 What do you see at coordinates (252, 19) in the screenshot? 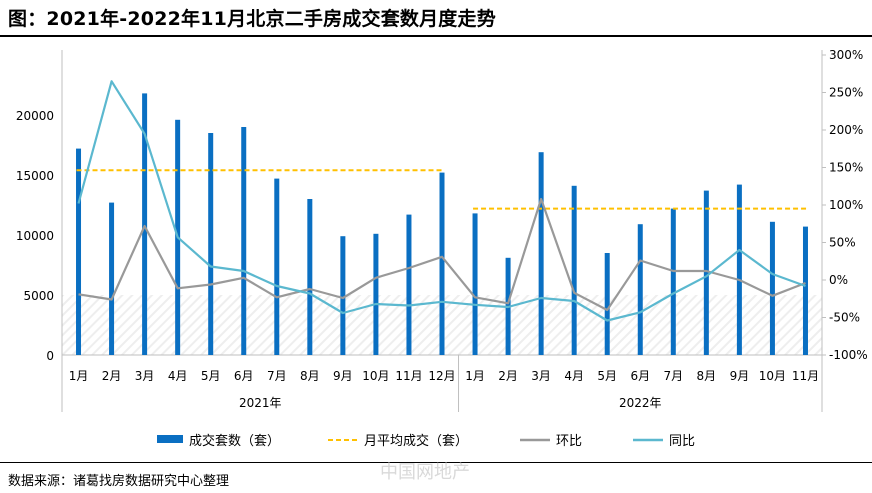
I see `chart-title: 图：2021年-2022年11月北京二手房成交套数月度走势` at bounding box center [252, 19].